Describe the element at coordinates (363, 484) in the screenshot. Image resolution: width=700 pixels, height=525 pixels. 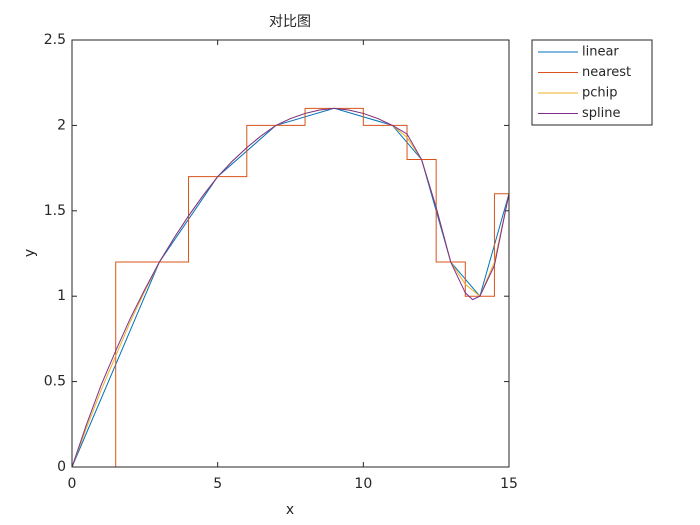
I see `x-tick-label: 10` at that location.